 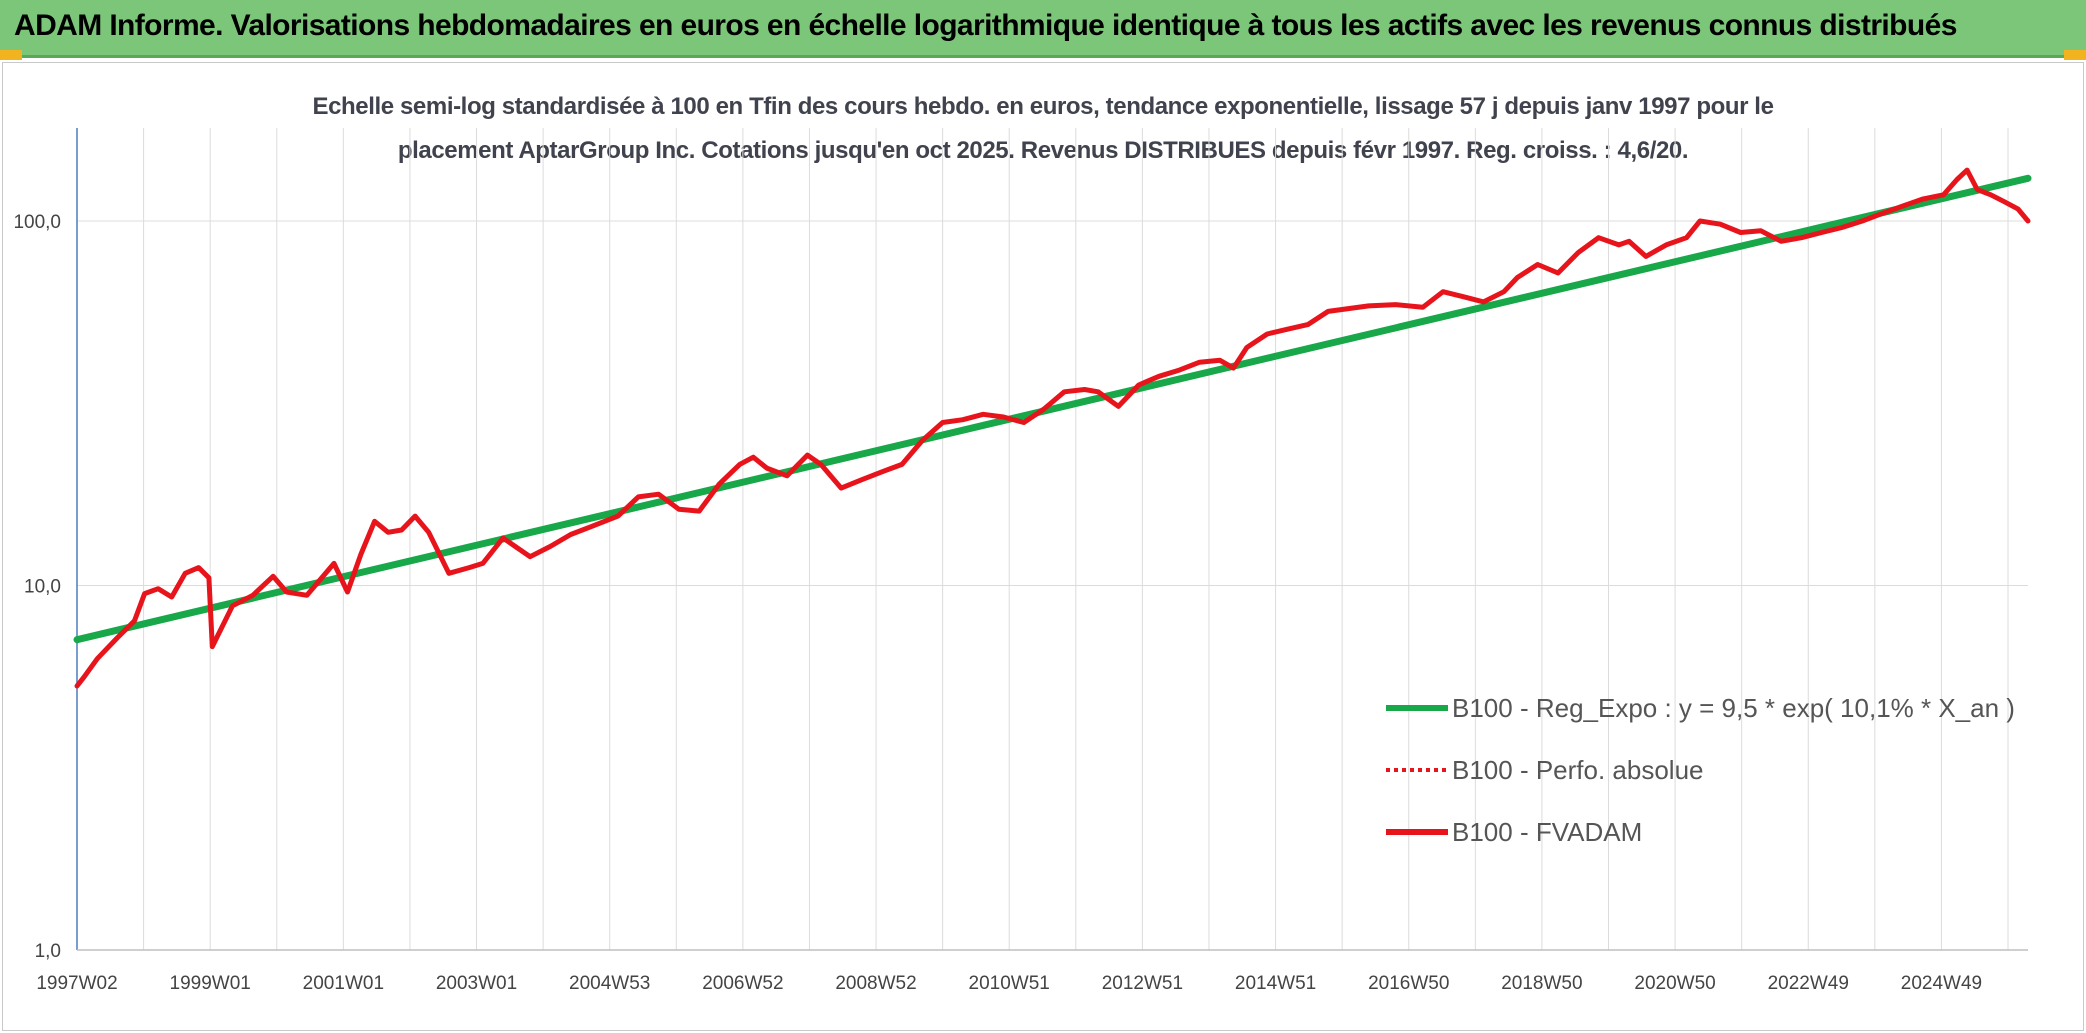 What do you see at coordinates (76, 983) in the screenshot?
I see `x-tick-label: 1997W02` at bounding box center [76, 983].